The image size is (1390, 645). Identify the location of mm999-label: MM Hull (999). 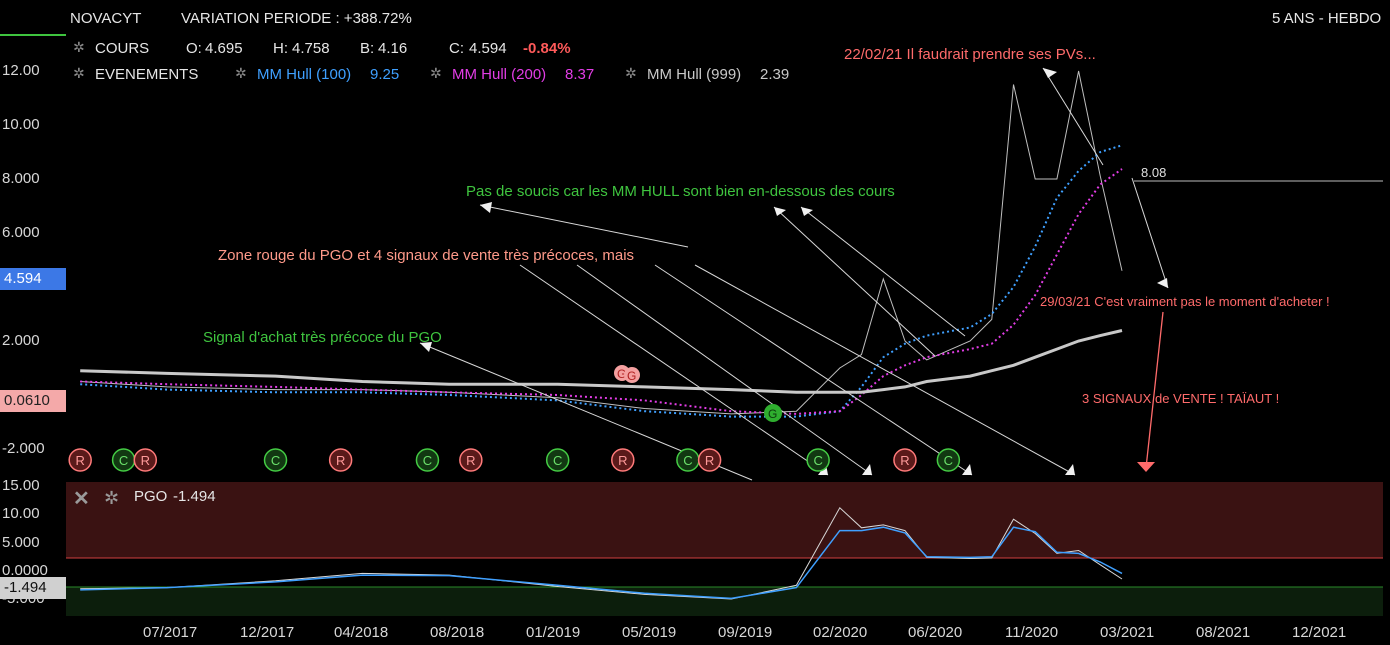
(694, 74).